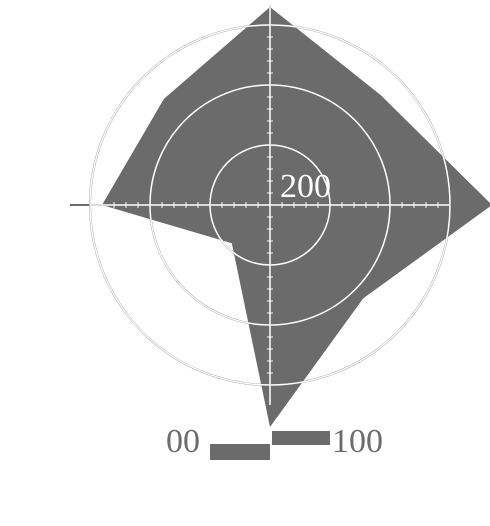 Image resolution: width=490 pixels, height=526 pixels. I want to click on tick-label-bottom-right: 100, so click(357, 441).